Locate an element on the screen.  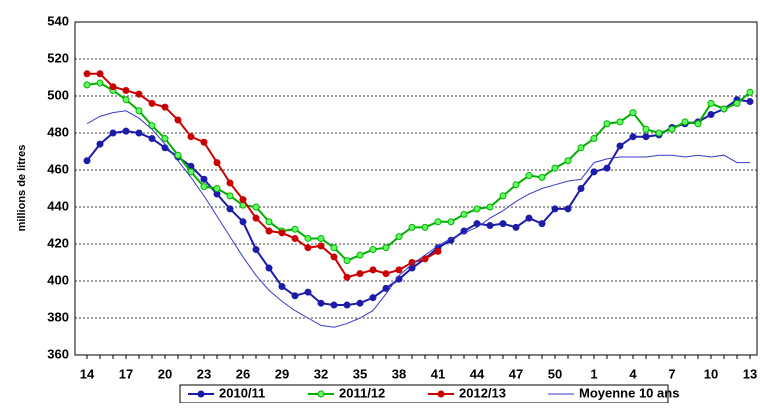
y-tick-label: 520 is located at coordinates (58, 57).